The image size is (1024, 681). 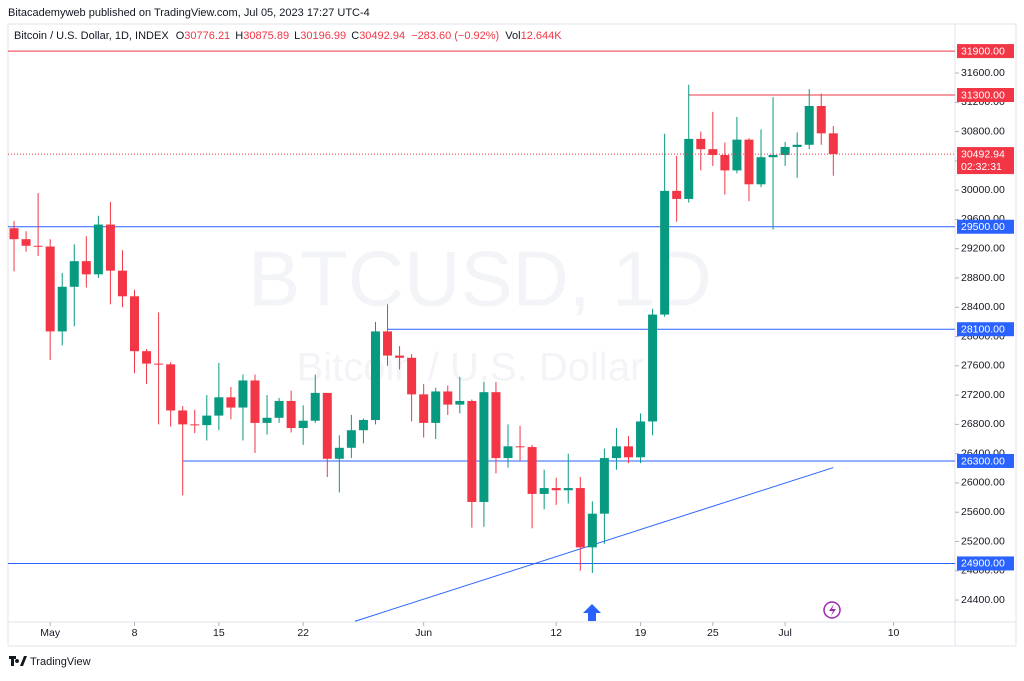 What do you see at coordinates (641, 633) in the screenshot?
I see `x-tick-label: 19` at bounding box center [641, 633].